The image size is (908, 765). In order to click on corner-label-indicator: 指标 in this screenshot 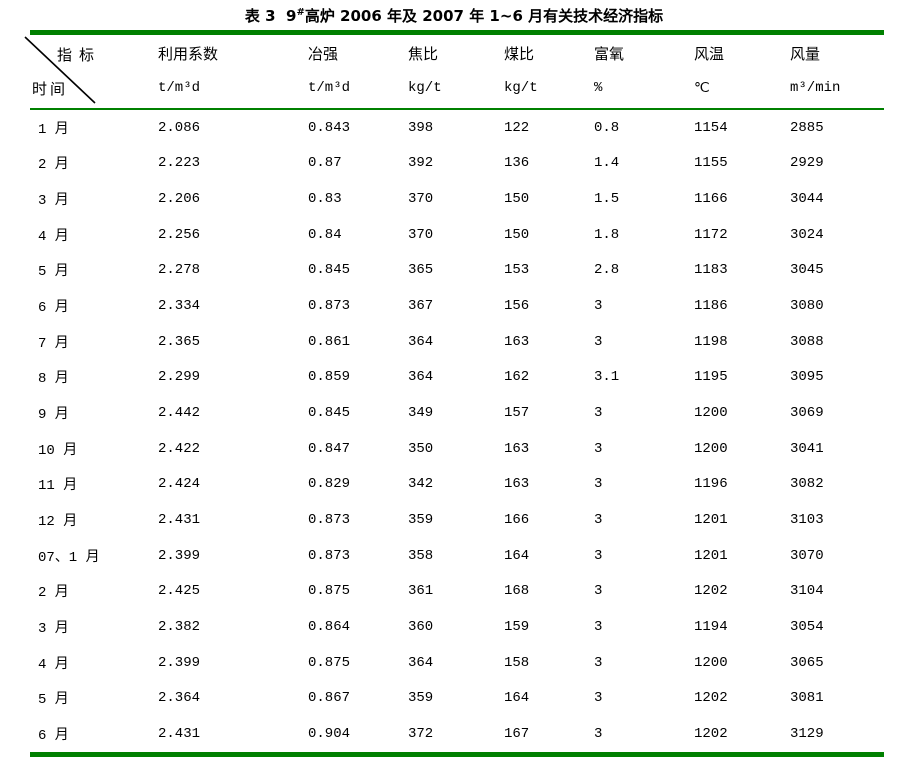, I will do `click(79, 56)`.